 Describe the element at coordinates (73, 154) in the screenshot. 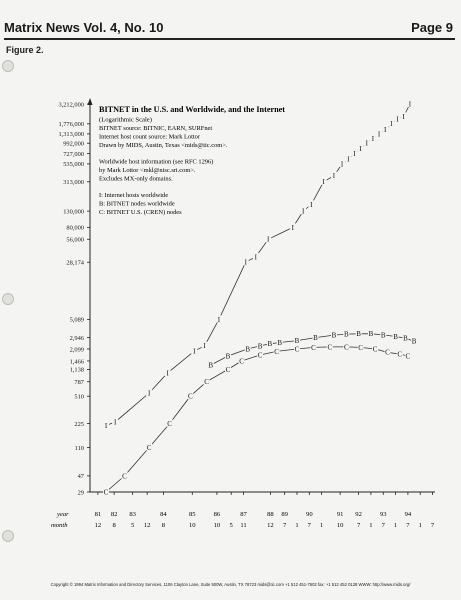

I see `y-tick-label: 727,000` at that location.